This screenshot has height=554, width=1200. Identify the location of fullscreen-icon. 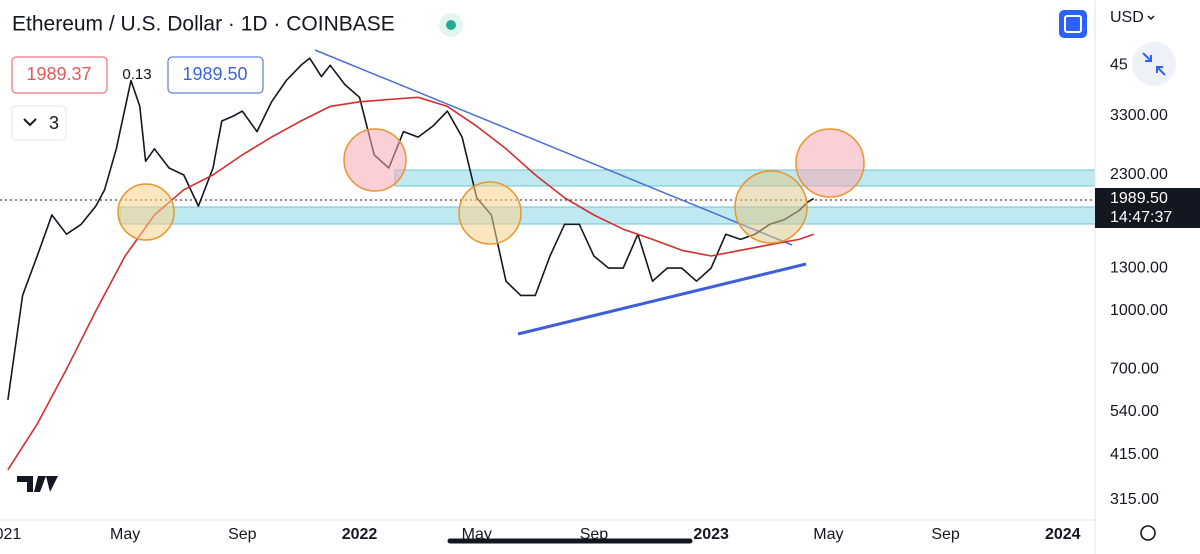
(1073, 24).